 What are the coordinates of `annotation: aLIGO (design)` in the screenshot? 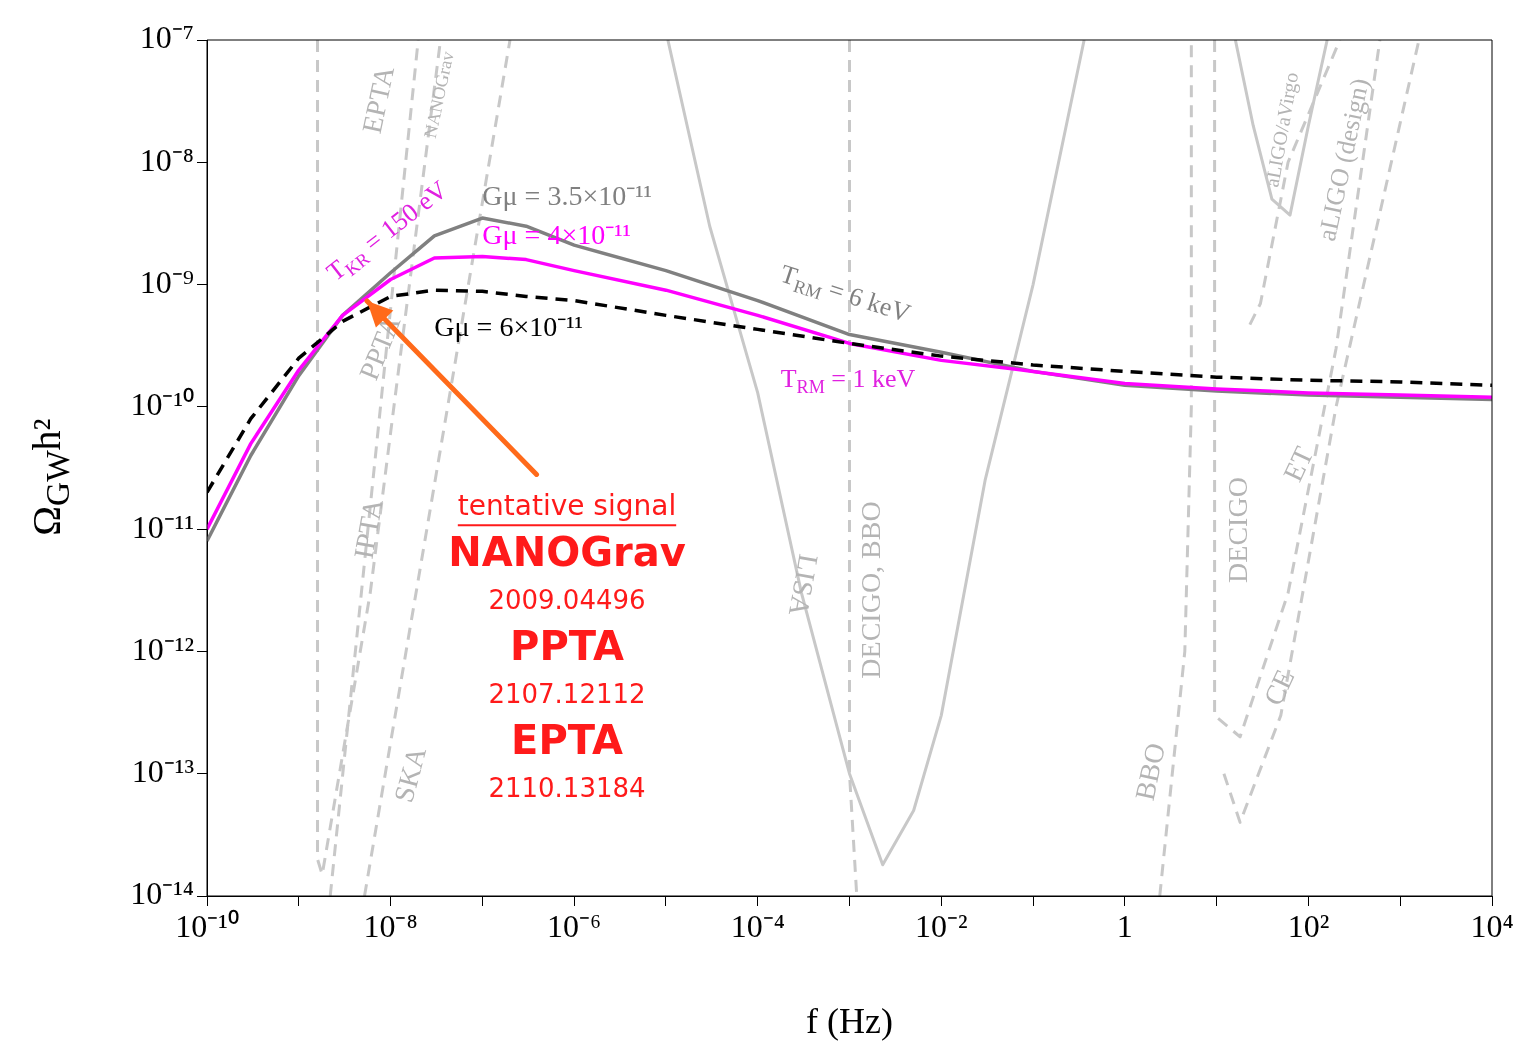 It's located at (1343, 159).